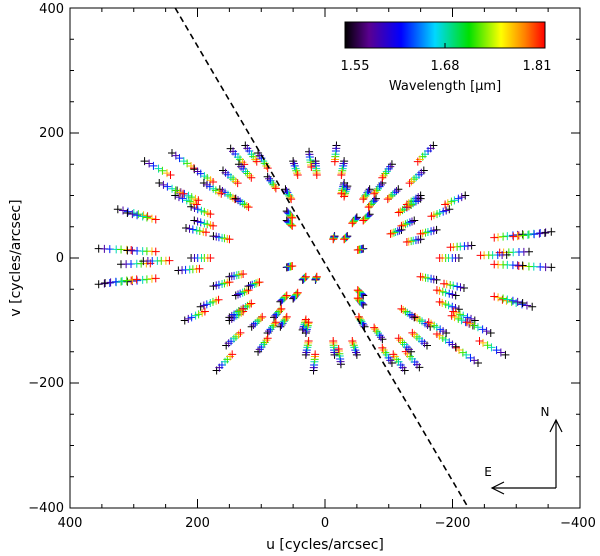 This screenshot has height=556, width=600. I want to click on x-tick-label: −200, so click(453, 523).